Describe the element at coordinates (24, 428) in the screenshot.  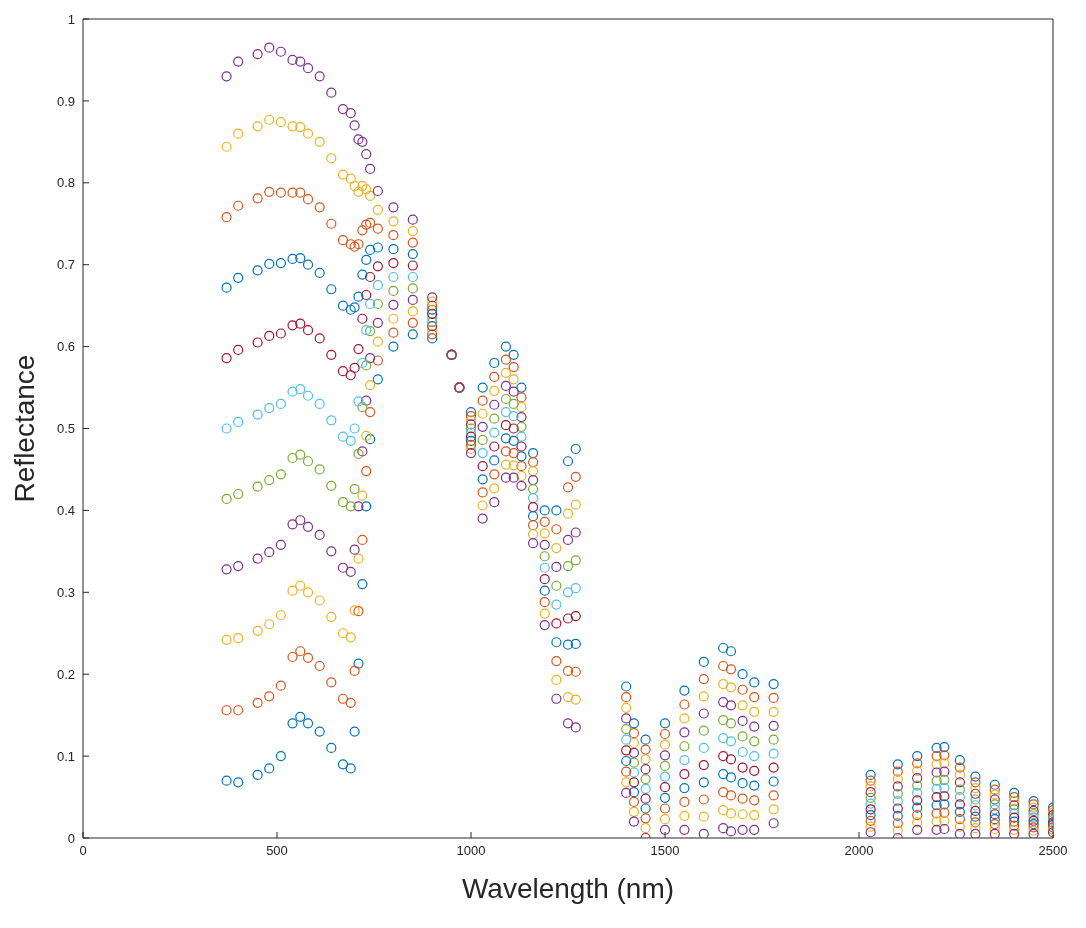
I see `y-axis-title: Reflectance` at that location.